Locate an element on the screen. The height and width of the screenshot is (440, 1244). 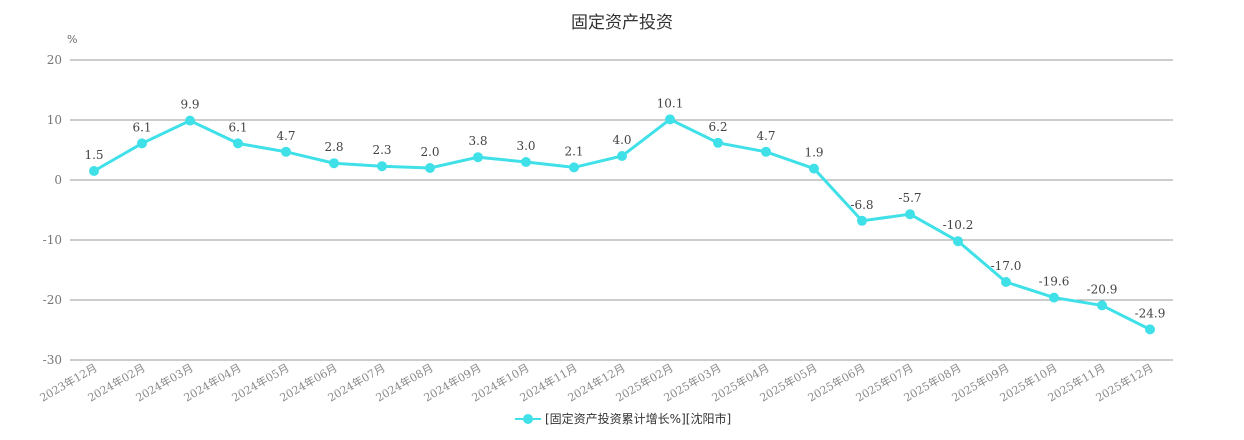
data-label: -5.7 is located at coordinates (909, 198).